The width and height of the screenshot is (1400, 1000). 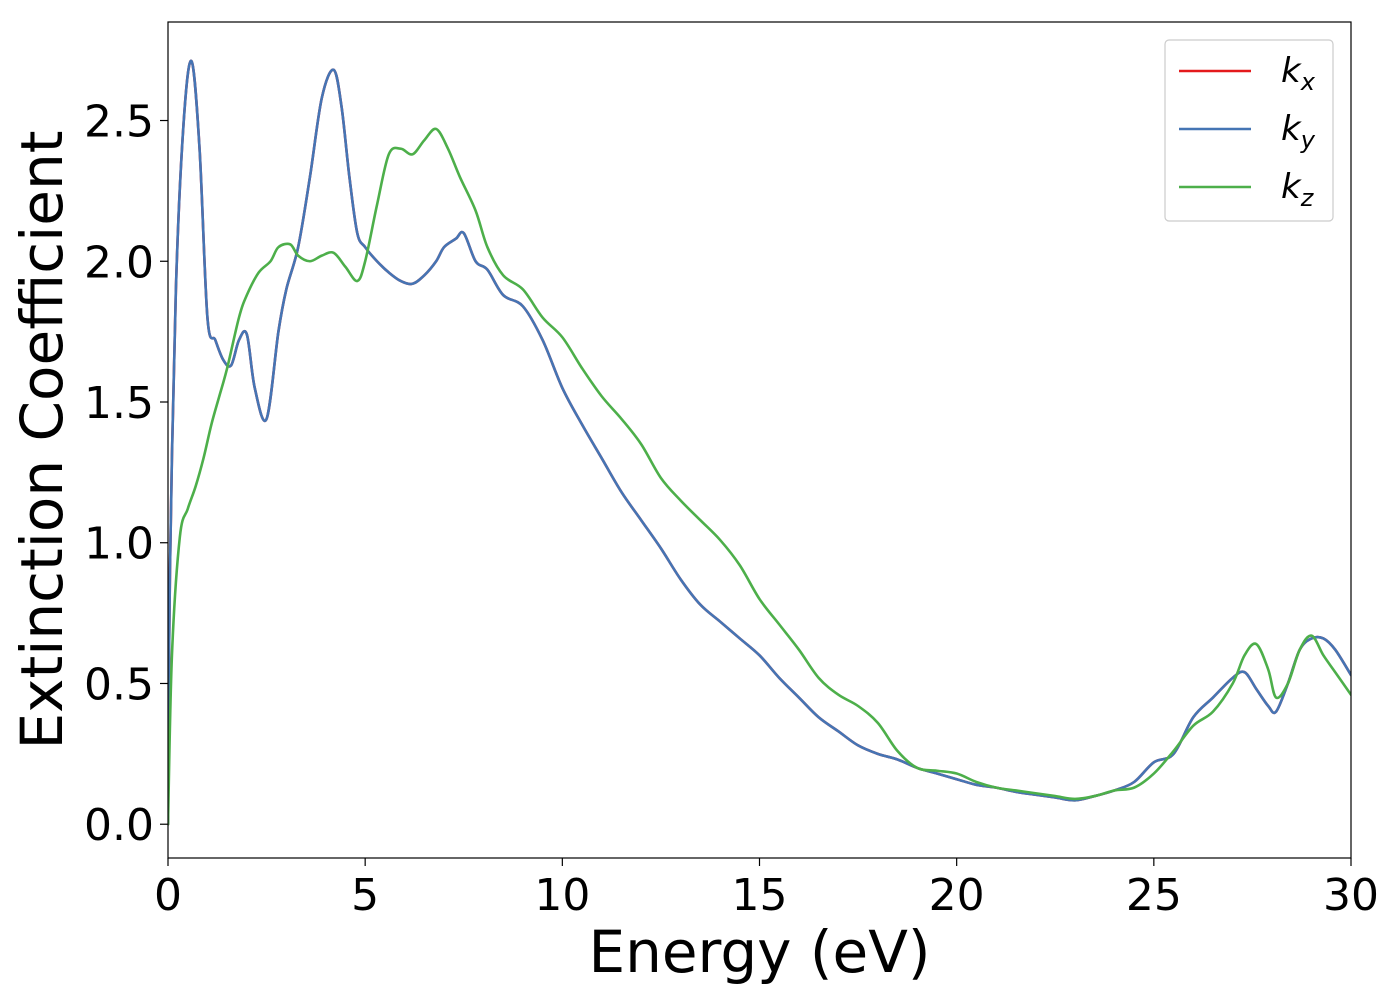 I want to click on x-tick-label: 5, so click(x=365, y=895).